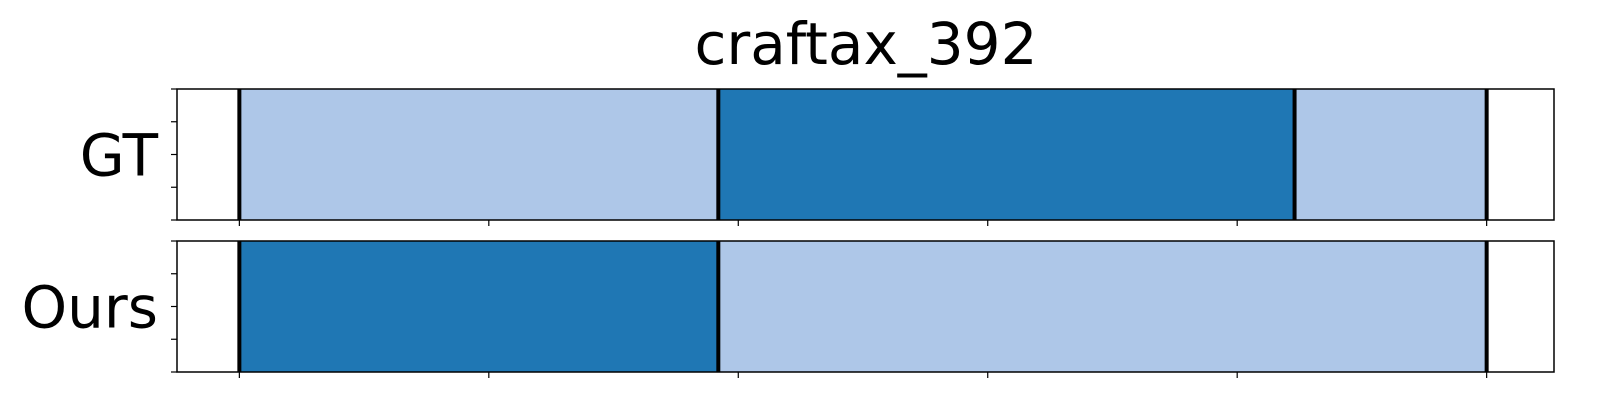 The width and height of the screenshot is (1600, 400). Describe the element at coordinates (90, 308) in the screenshot. I see `row-label-ours: Ours` at that location.